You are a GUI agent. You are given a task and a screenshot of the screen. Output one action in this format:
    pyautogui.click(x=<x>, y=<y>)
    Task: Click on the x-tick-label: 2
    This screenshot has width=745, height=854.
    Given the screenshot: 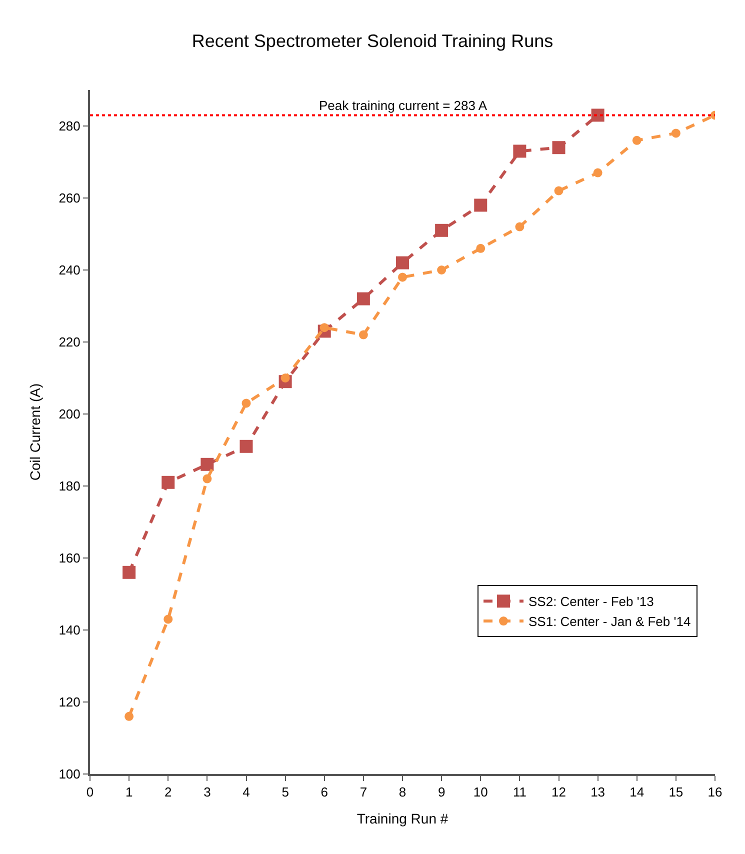 What is the action you would take?
    pyautogui.click(x=168, y=792)
    